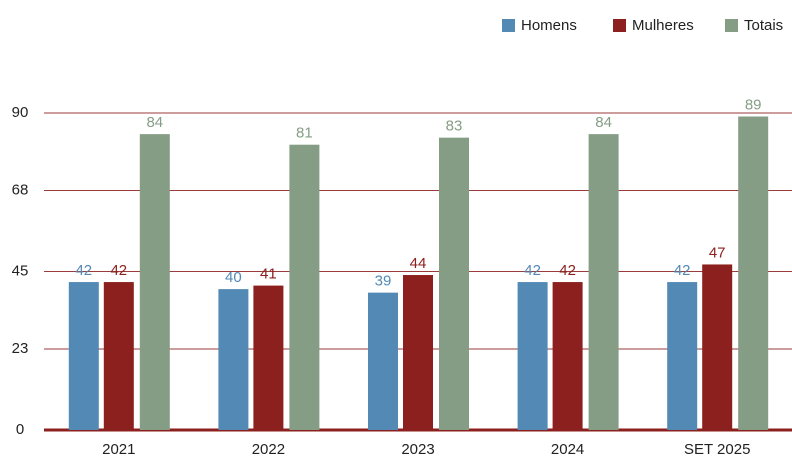  What do you see at coordinates (717, 252) in the screenshot?
I see `data-label: 47` at bounding box center [717, 252].